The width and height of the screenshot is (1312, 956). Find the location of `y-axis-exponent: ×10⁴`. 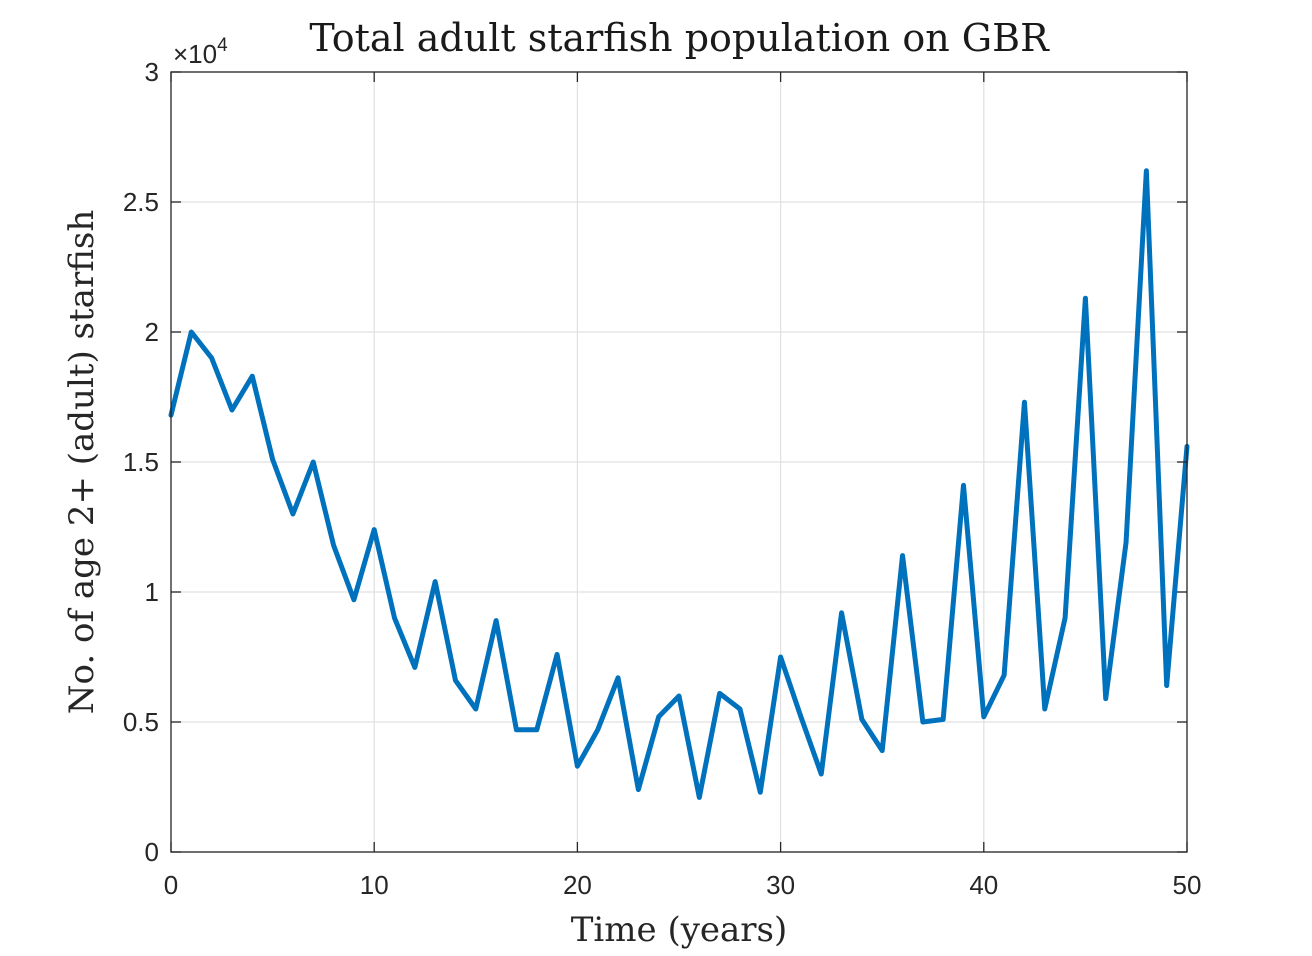

y-axis-exponent: ×10⁴ is located at coordinates (200, 52).